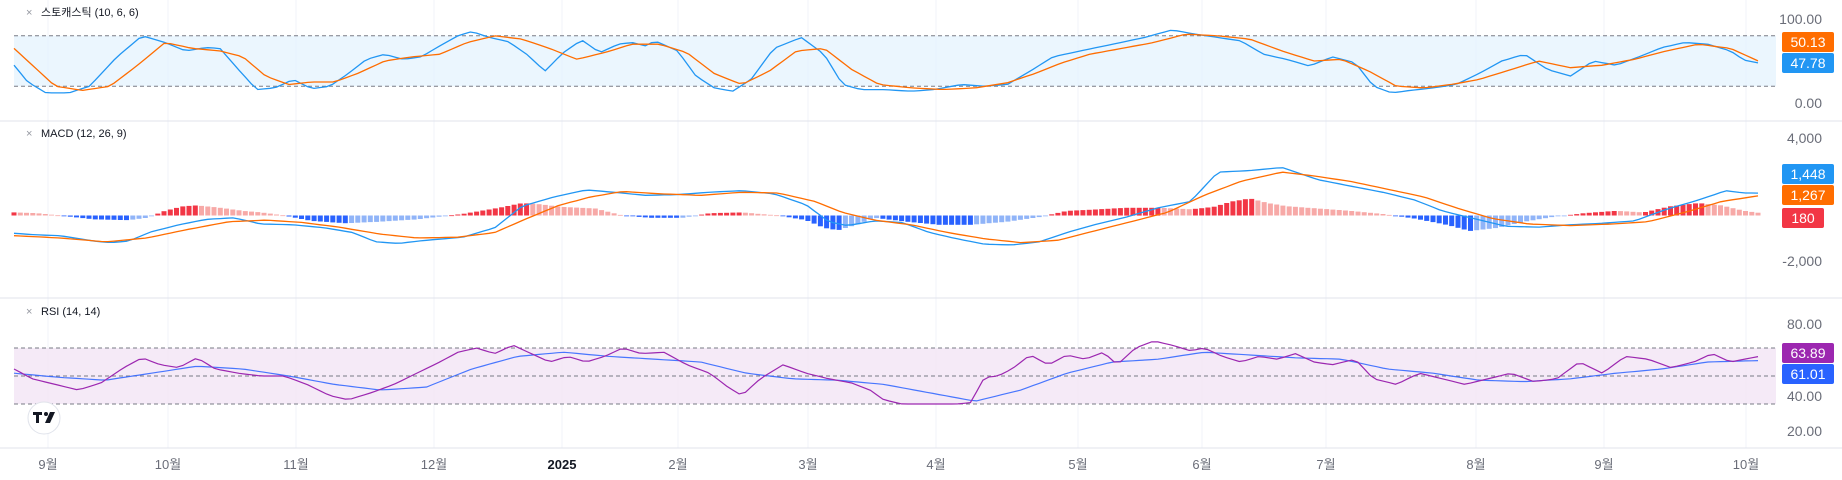 This screenshot has width=1842, height=480. I want to click on rsi-band, so click(895, 376).